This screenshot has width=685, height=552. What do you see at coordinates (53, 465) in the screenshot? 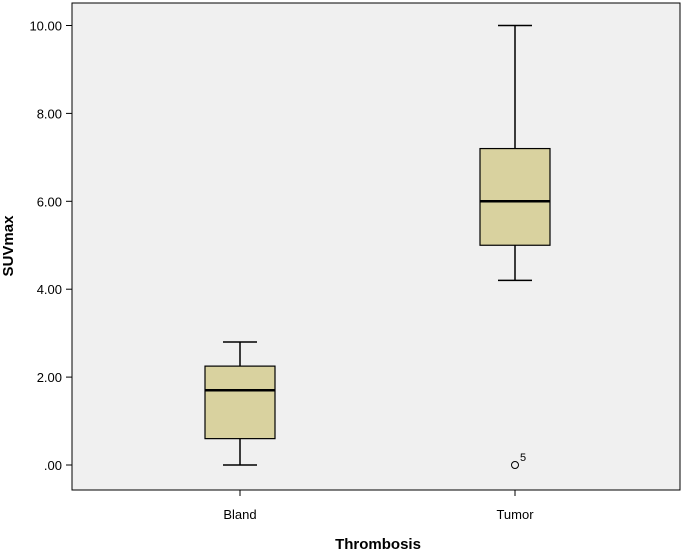
I see `y-tick-label: .00` at bounding box center [53, 465].